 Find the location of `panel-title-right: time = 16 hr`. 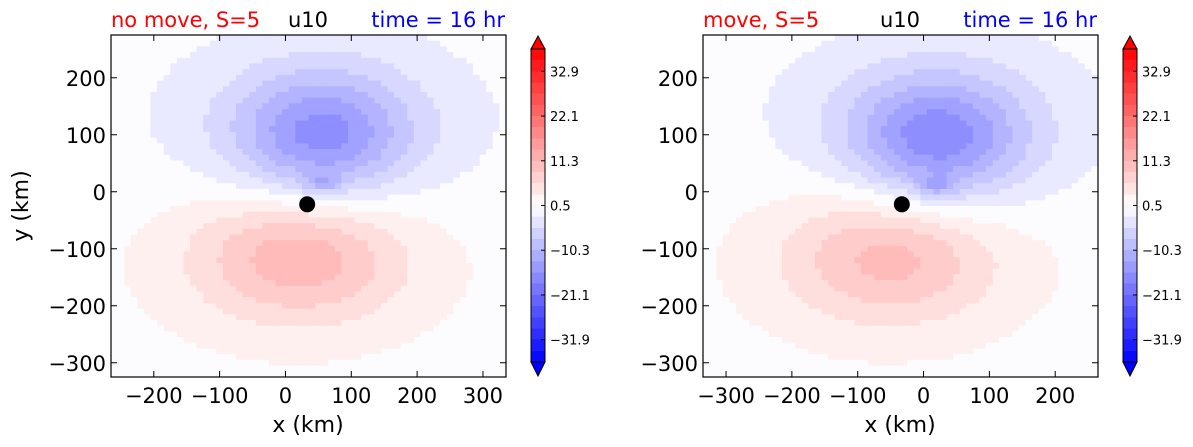

panel-title-right: time = 16 hr is located at coordinates (438, 20).